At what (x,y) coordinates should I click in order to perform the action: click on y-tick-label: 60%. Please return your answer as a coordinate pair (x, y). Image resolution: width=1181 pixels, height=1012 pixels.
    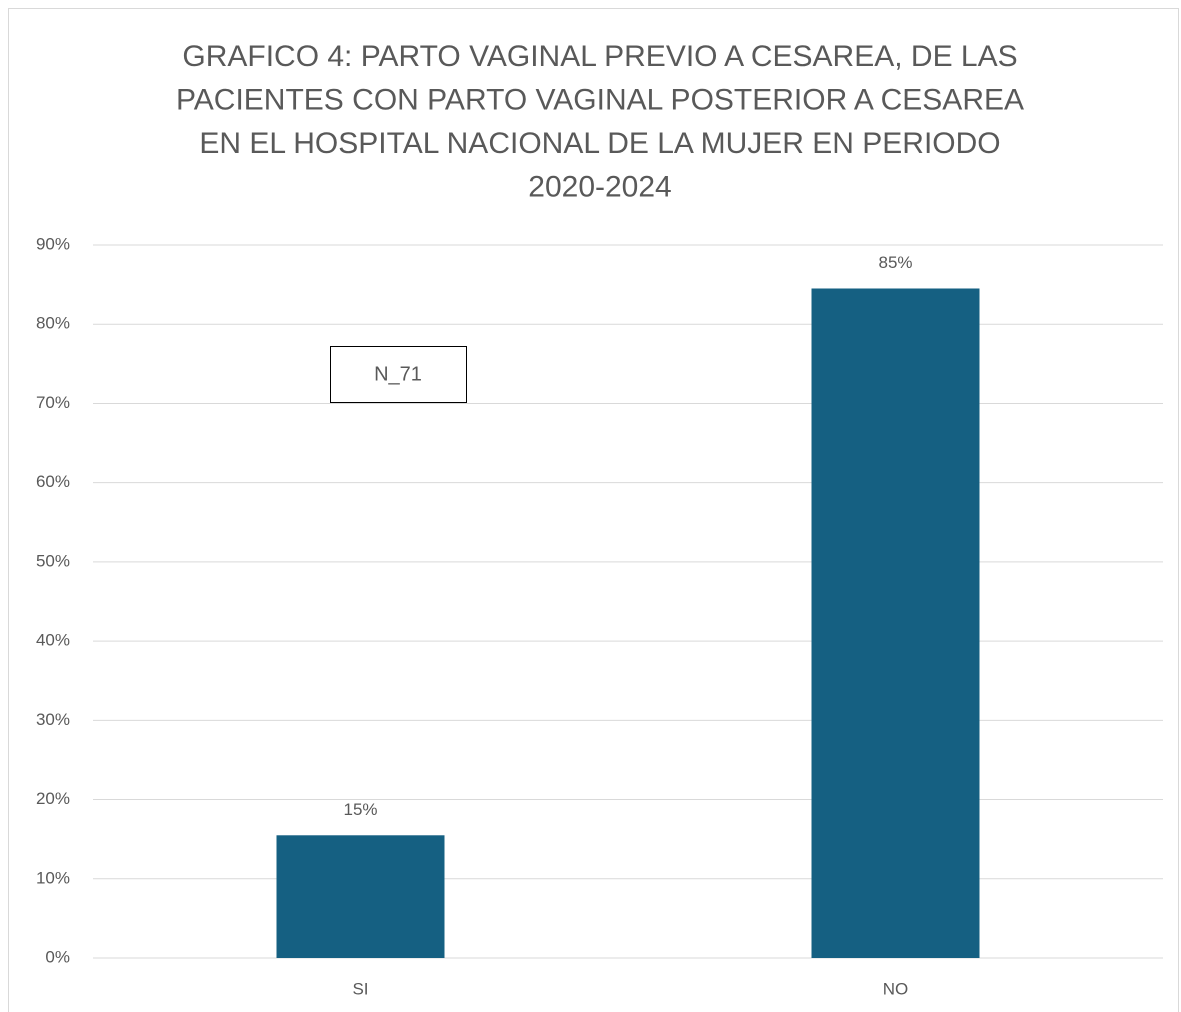
    Looking at the image, I should click on (53, 481).